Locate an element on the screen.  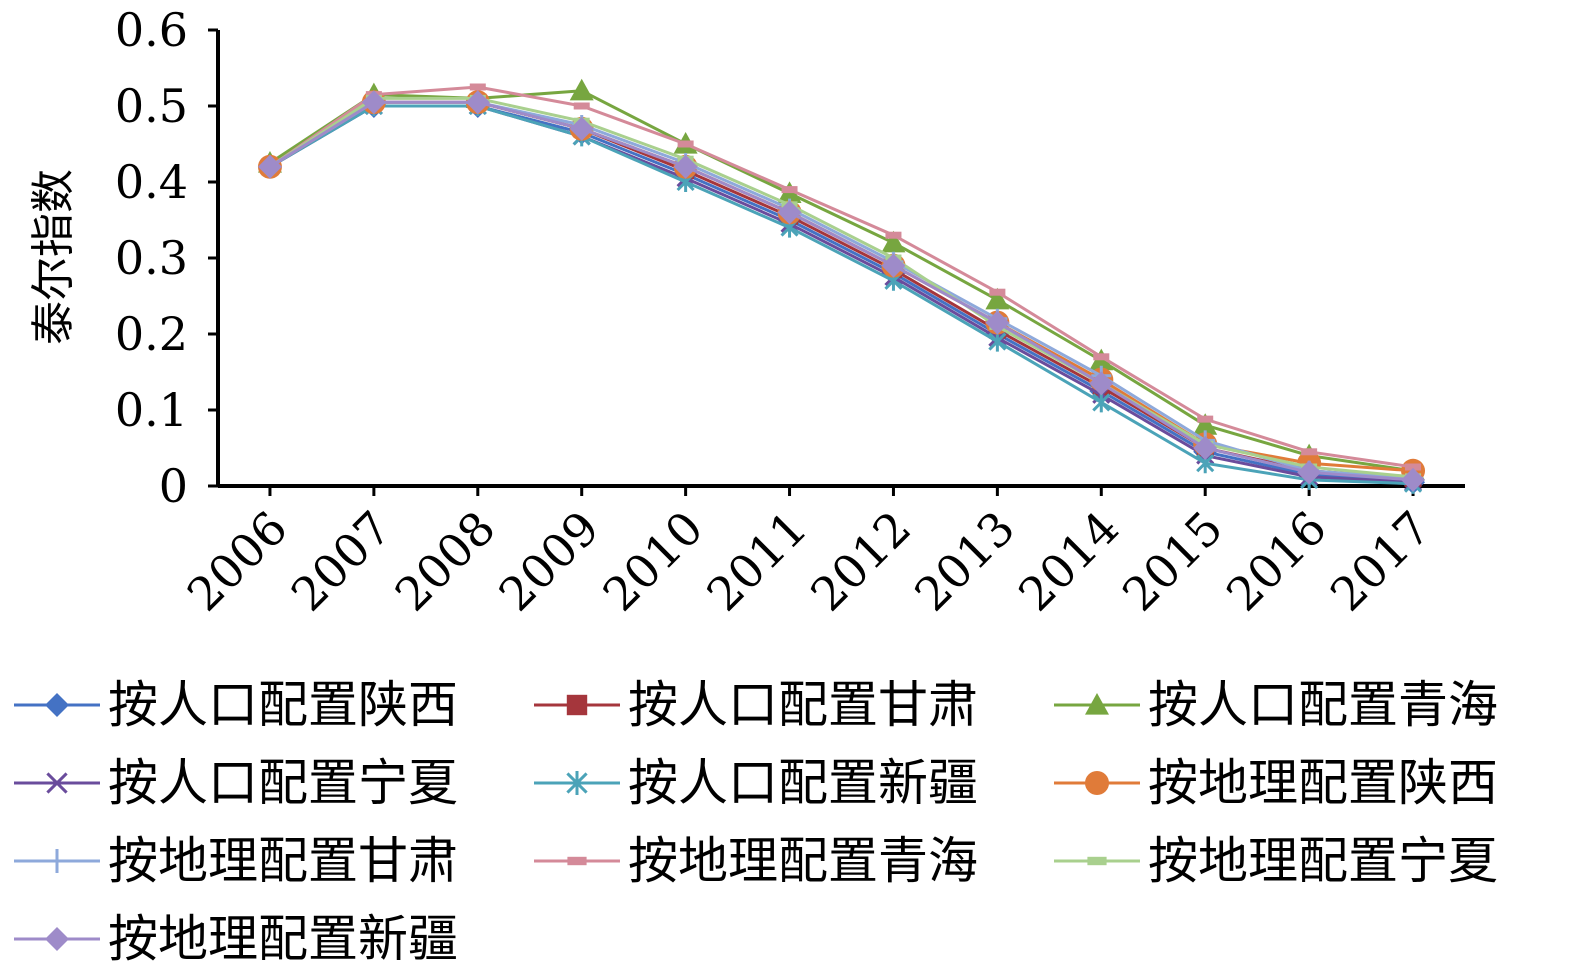
legend-item: 按地理配置宁夏 is located at coordinates (1275, 861).